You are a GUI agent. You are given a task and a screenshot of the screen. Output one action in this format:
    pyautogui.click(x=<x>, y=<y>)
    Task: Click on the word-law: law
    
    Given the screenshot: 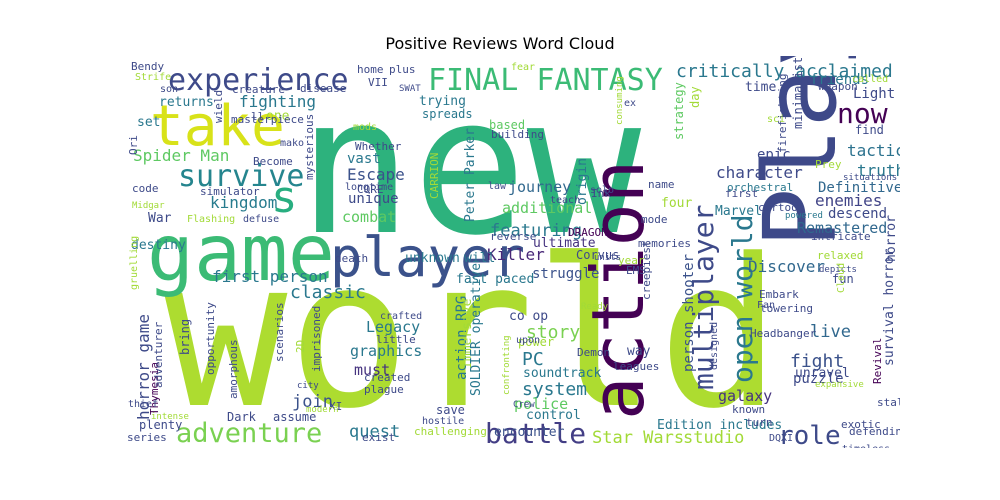 What is the action you would take?
    pyautogui.click(x=497, y=186)
    